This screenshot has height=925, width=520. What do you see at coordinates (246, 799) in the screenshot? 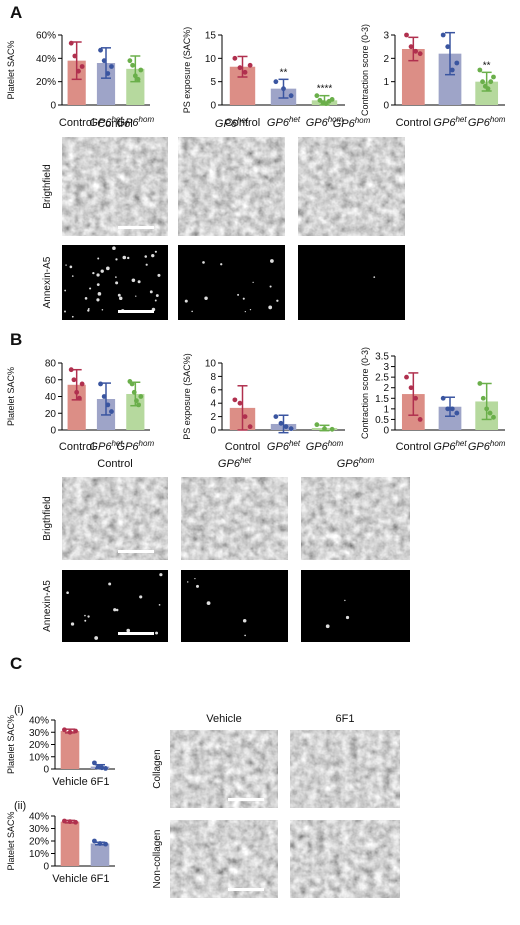
I see `scale-bar` at bounding box center [246, 799].